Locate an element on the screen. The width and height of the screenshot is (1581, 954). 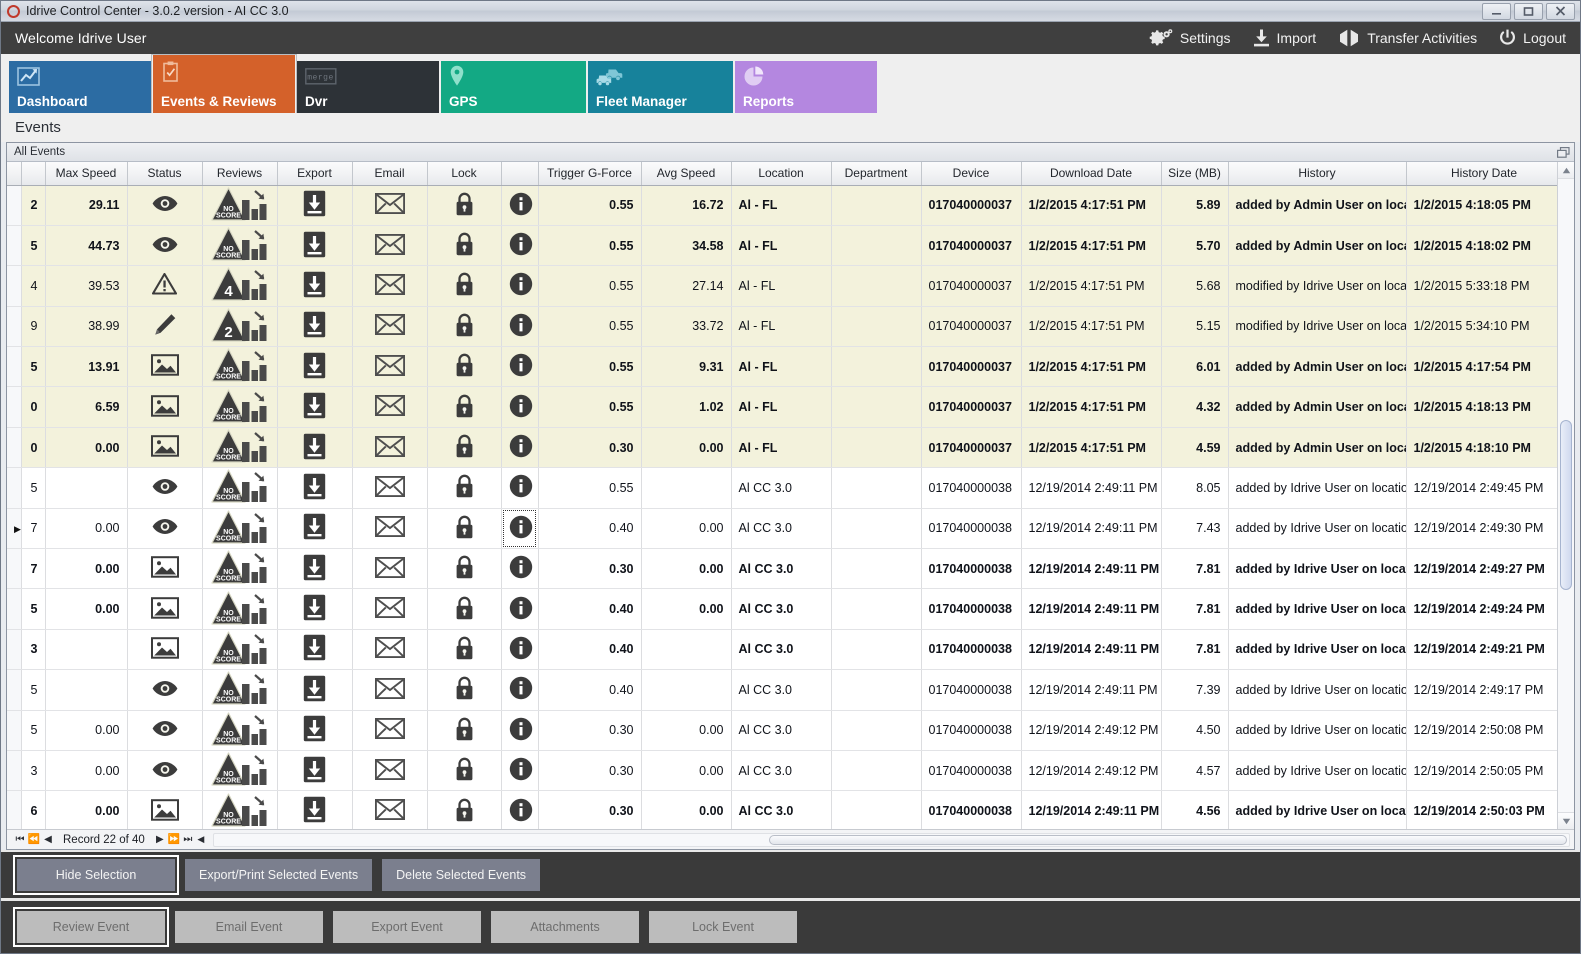
vertical-scrollbar is located at coordinates (1565, 495).